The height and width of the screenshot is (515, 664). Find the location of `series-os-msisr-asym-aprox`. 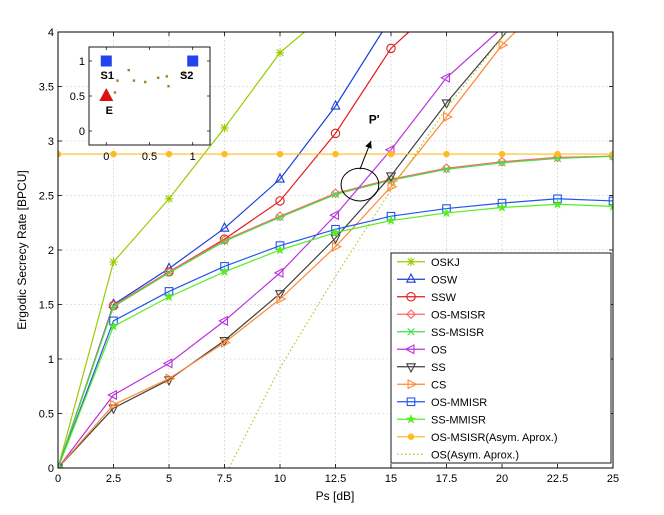

series-os-msisr-asym-aprox is located at coordinates (335, 154).